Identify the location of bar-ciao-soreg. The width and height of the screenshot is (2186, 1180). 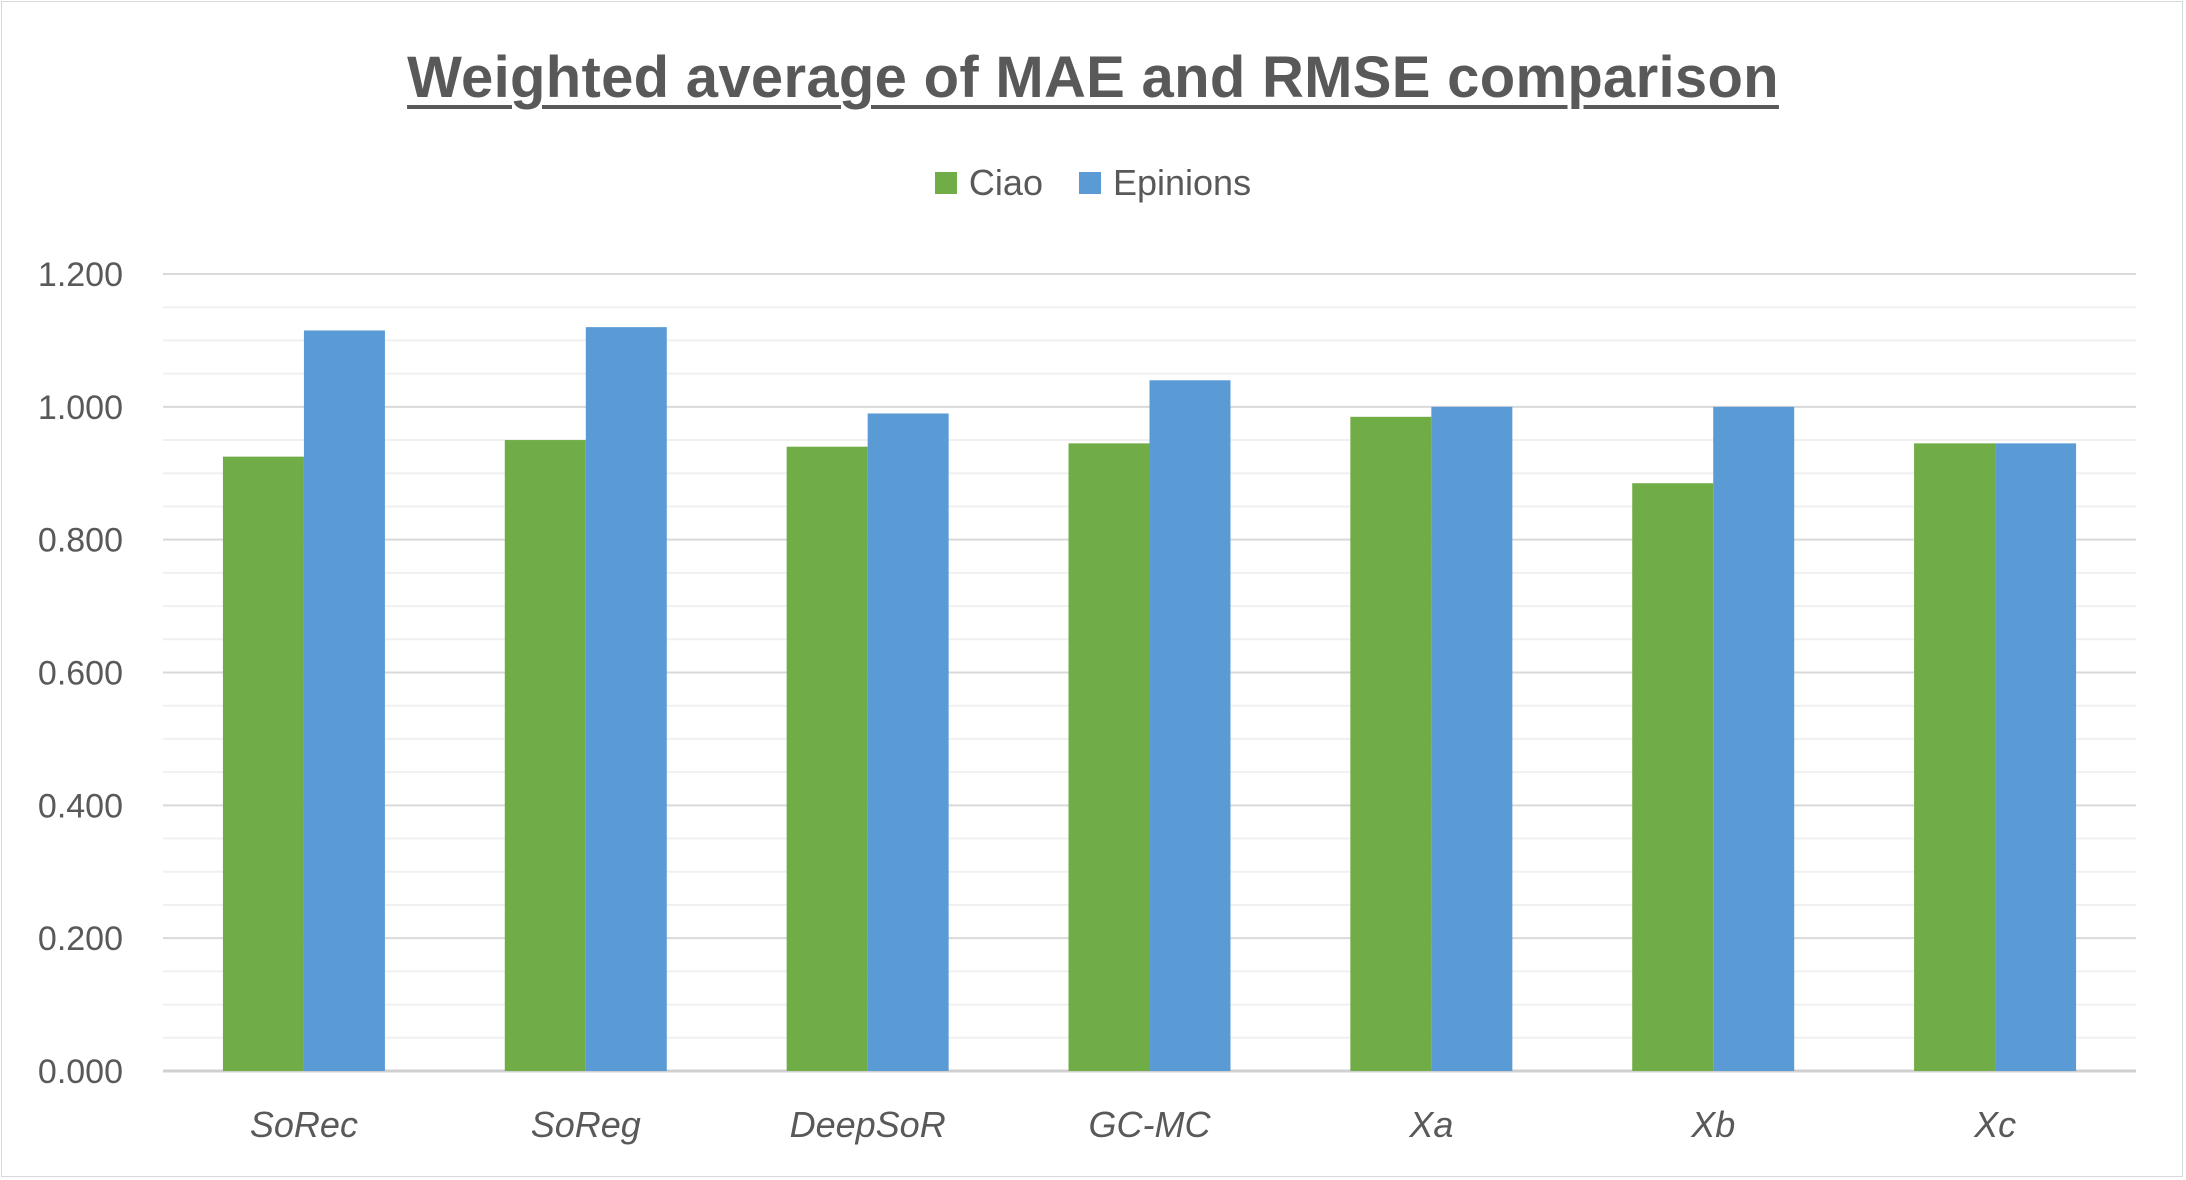
(545, 756).